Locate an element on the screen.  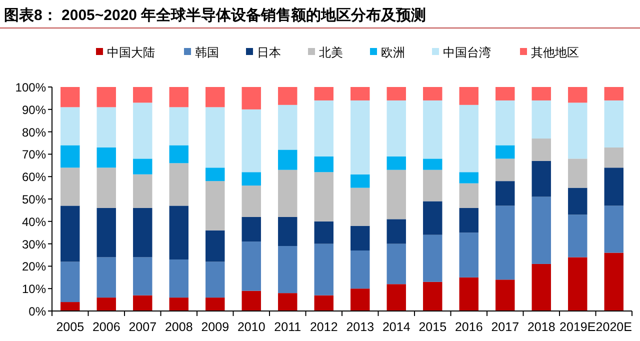
x-tick-label: 2009 is located at coordinates (215, 327).